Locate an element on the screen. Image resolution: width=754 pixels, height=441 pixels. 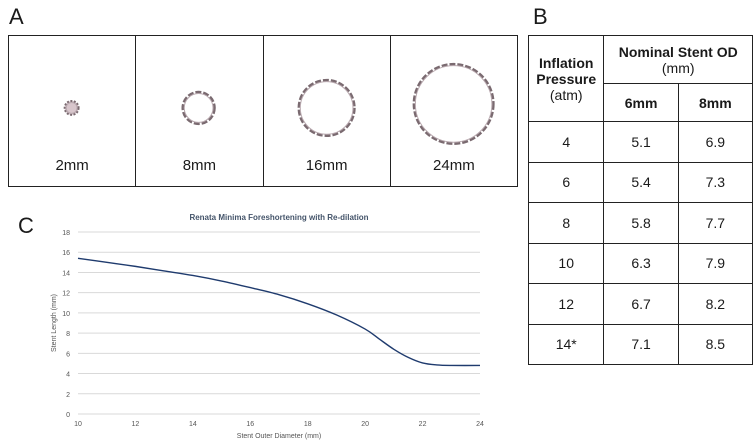
x-axis-label: Stent Outer Diameter (mm) is located at coordinates (279, 436).